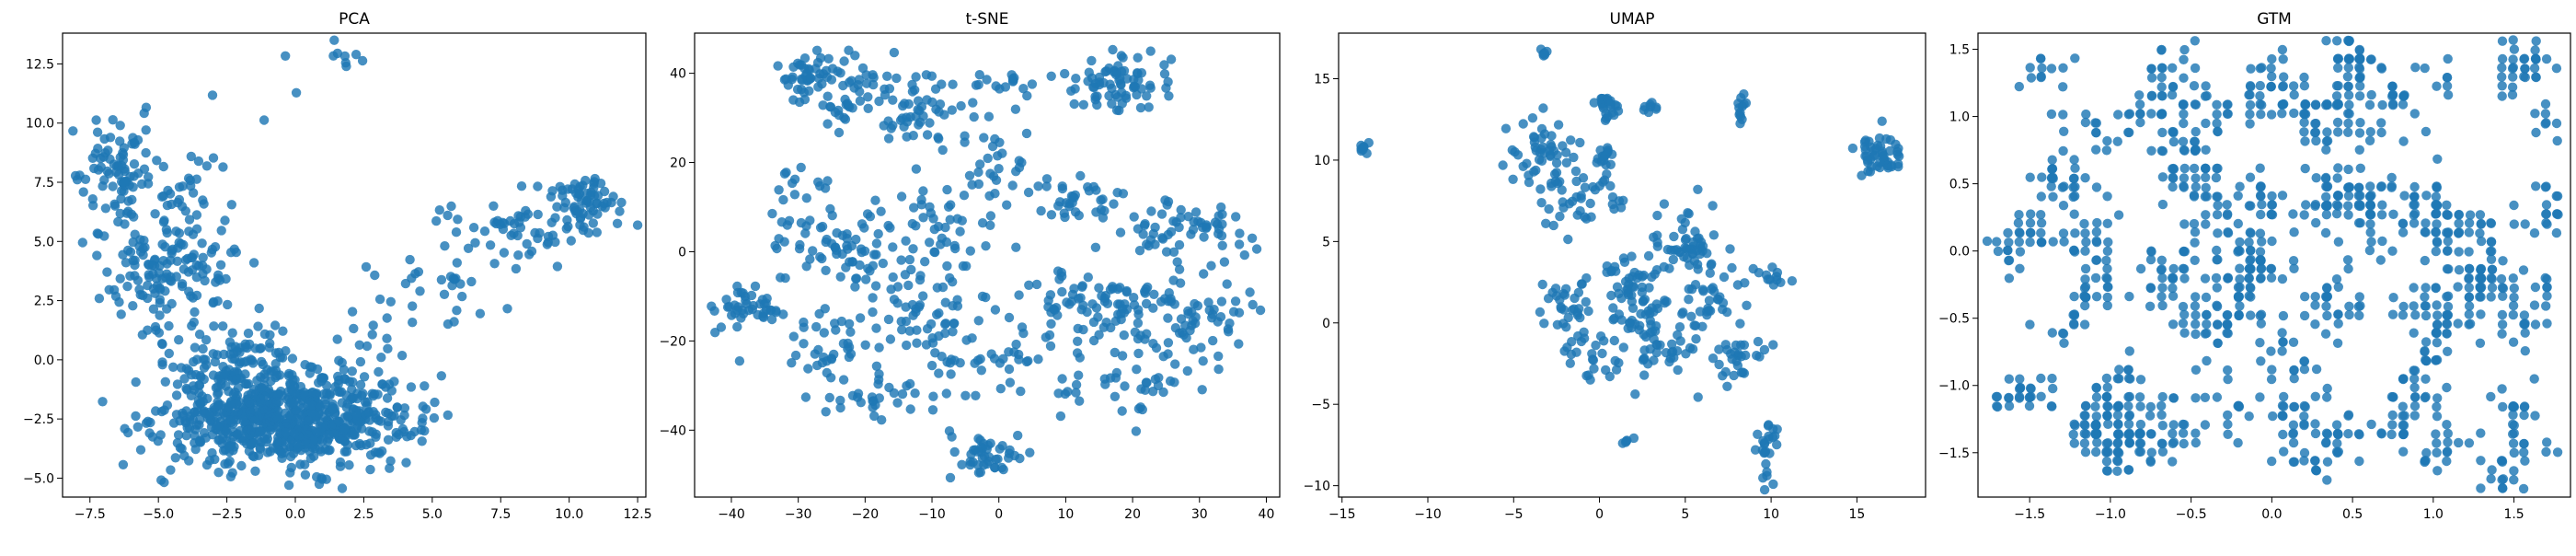 The height and width of the screenshot is (556, 2576). I want to click on y-tick-label: 10, so click(1322, 161).